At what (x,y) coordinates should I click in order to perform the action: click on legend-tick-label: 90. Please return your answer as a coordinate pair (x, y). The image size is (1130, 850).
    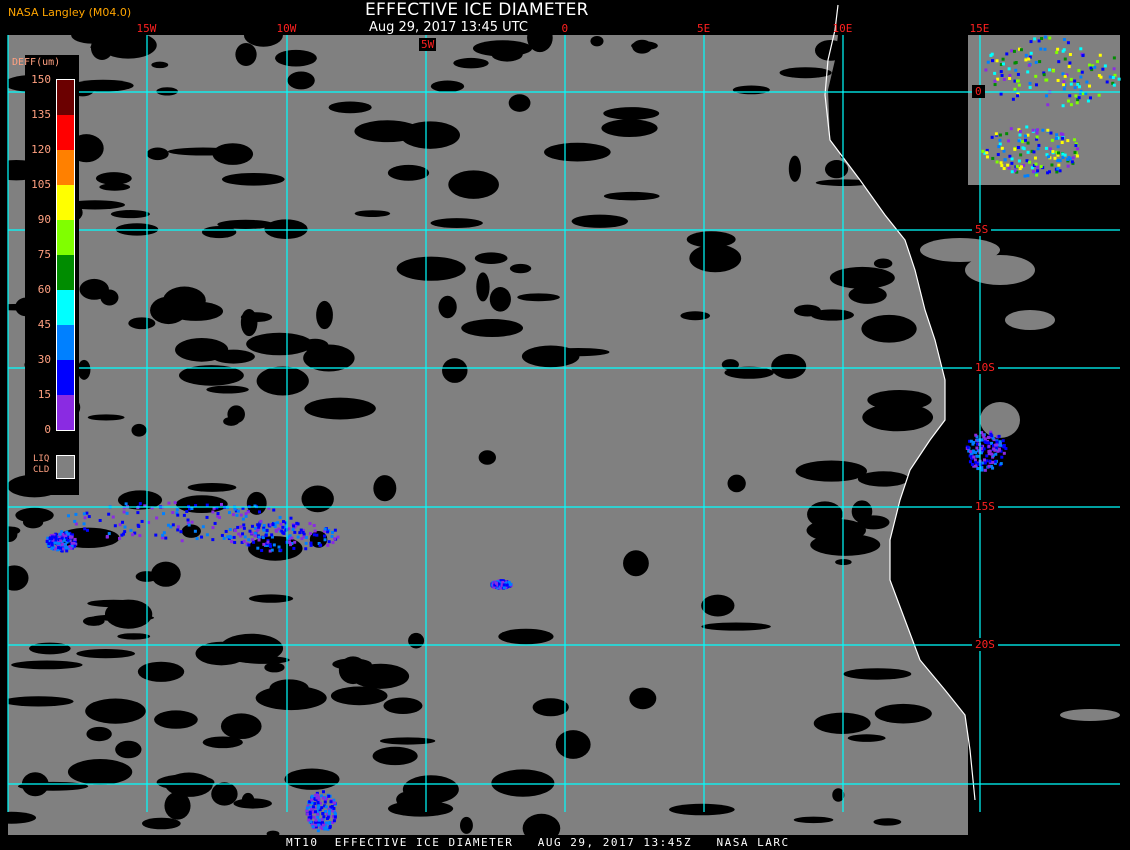
    Looking at the image, I should click on (44, 219).